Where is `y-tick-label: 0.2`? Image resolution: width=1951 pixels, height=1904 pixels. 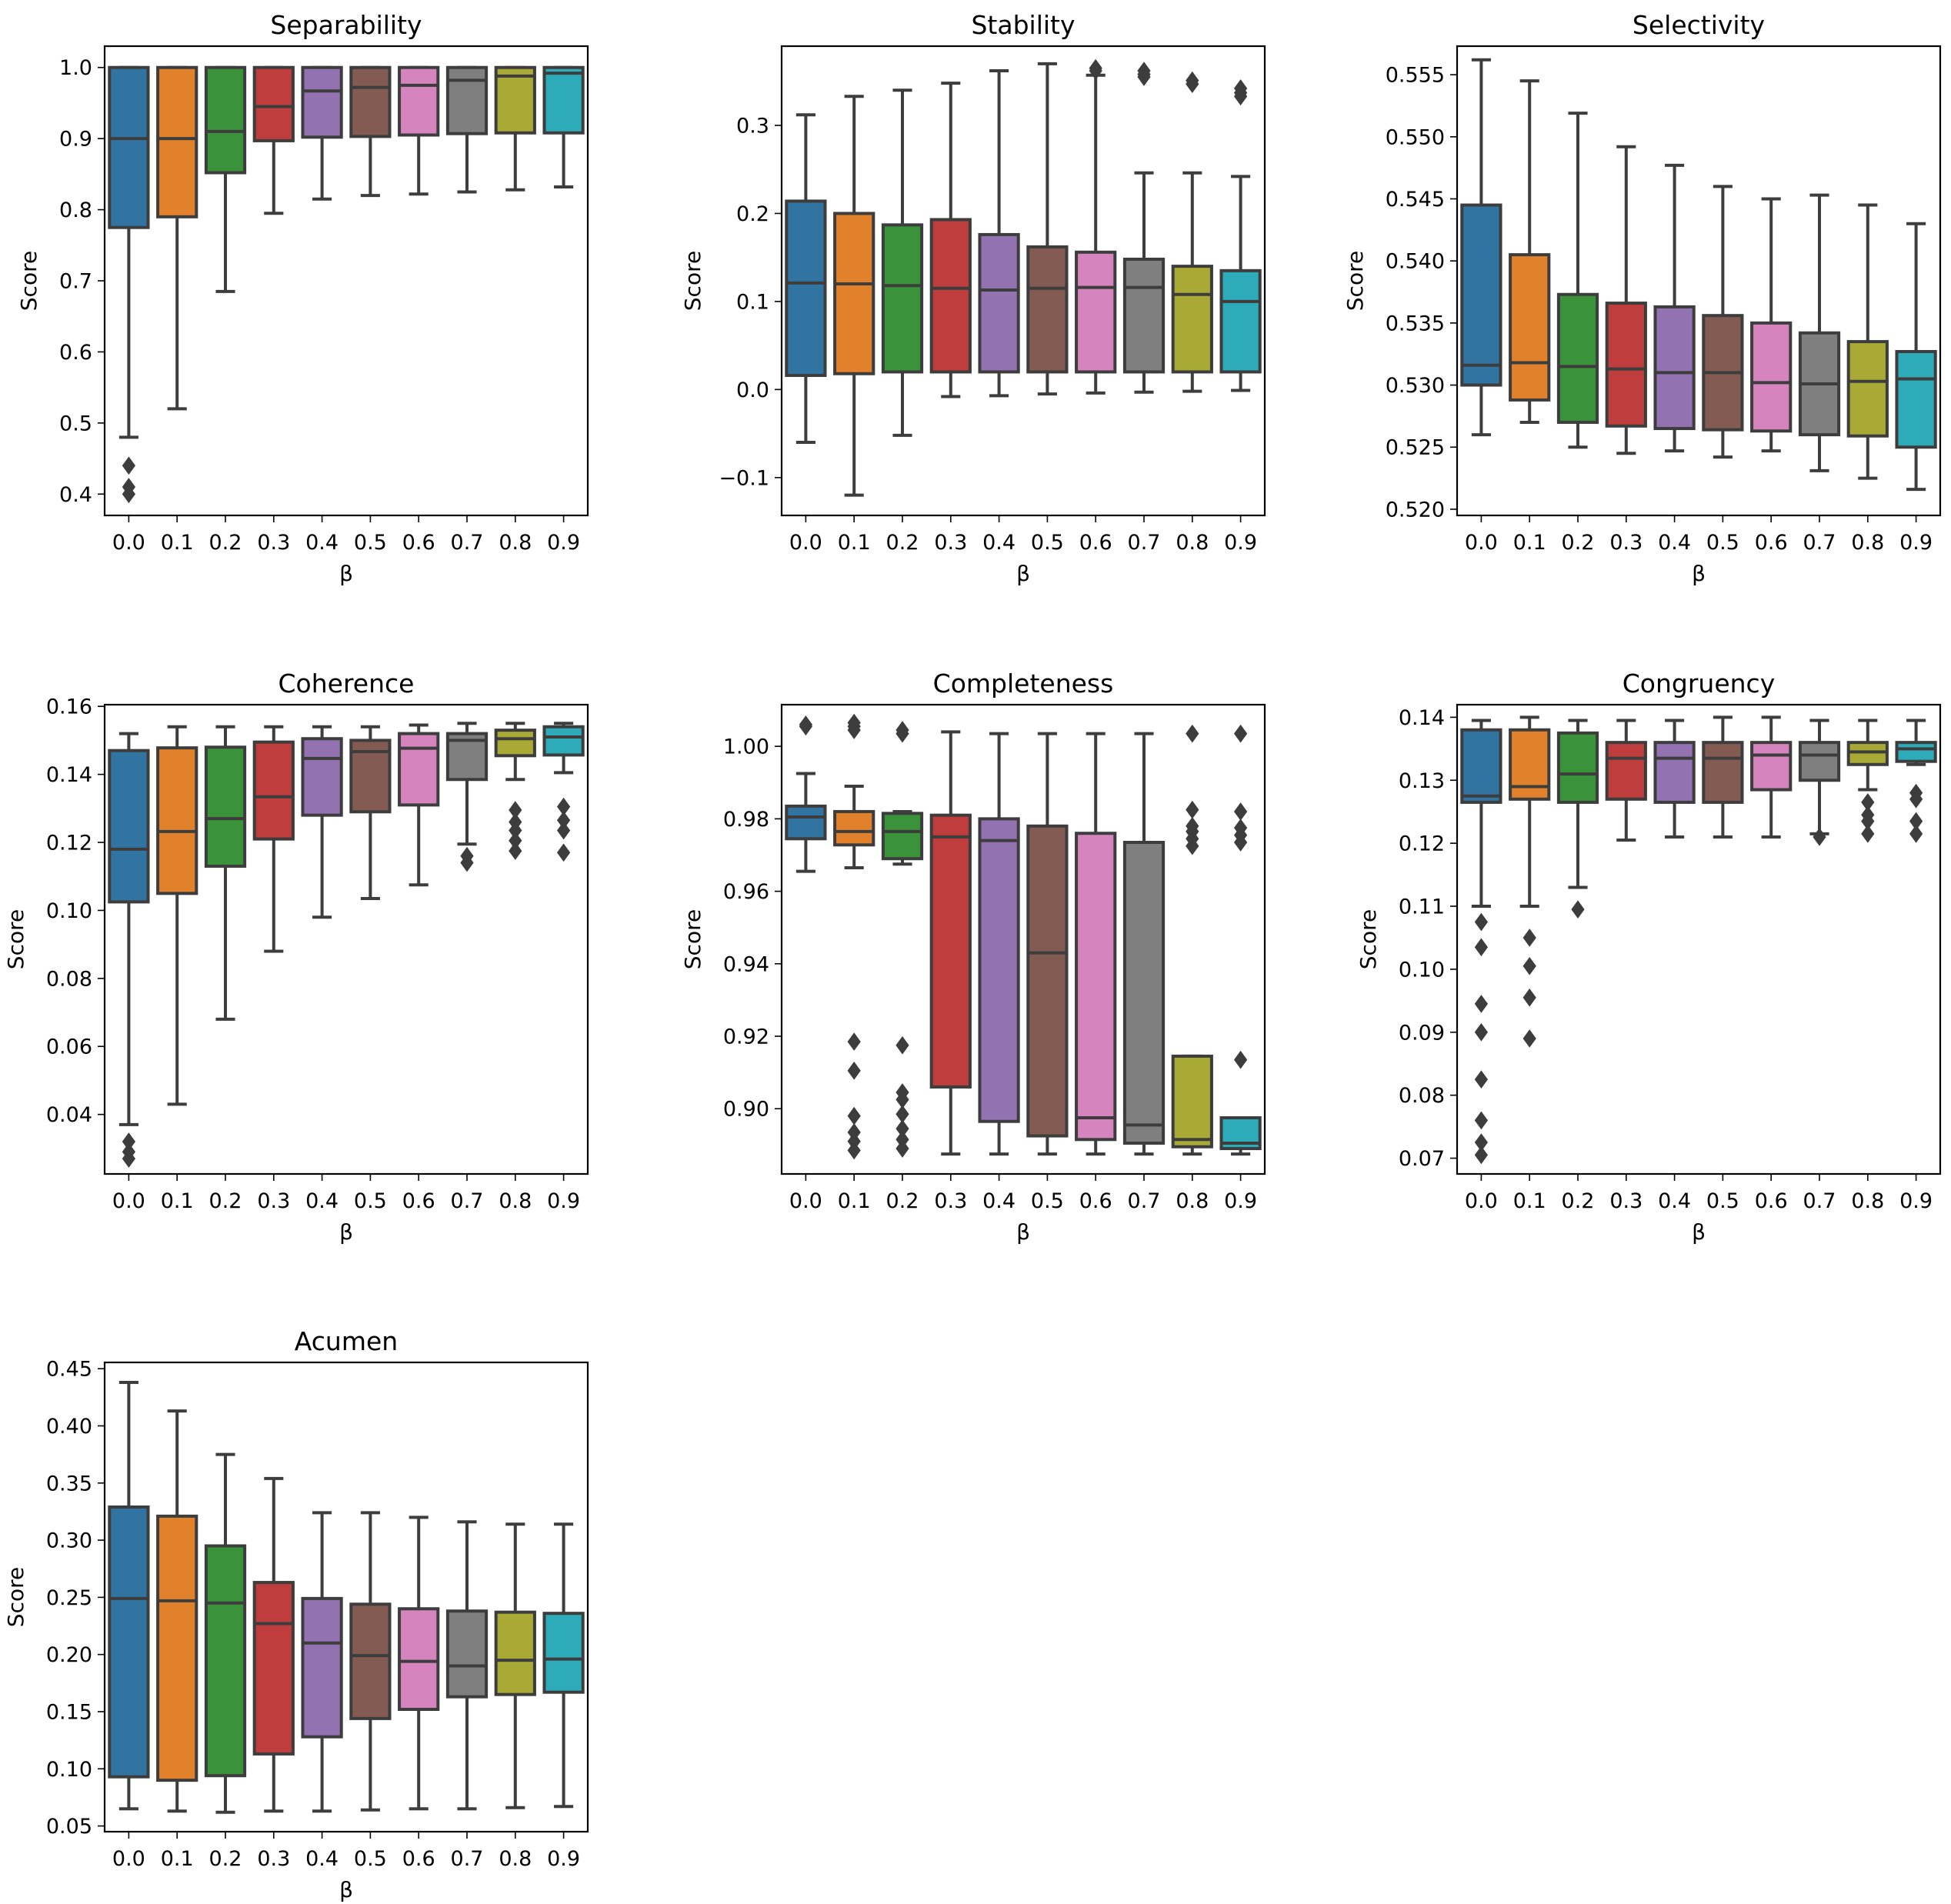 y-tick-label: 0.2 is located at coordinates (752, 214).